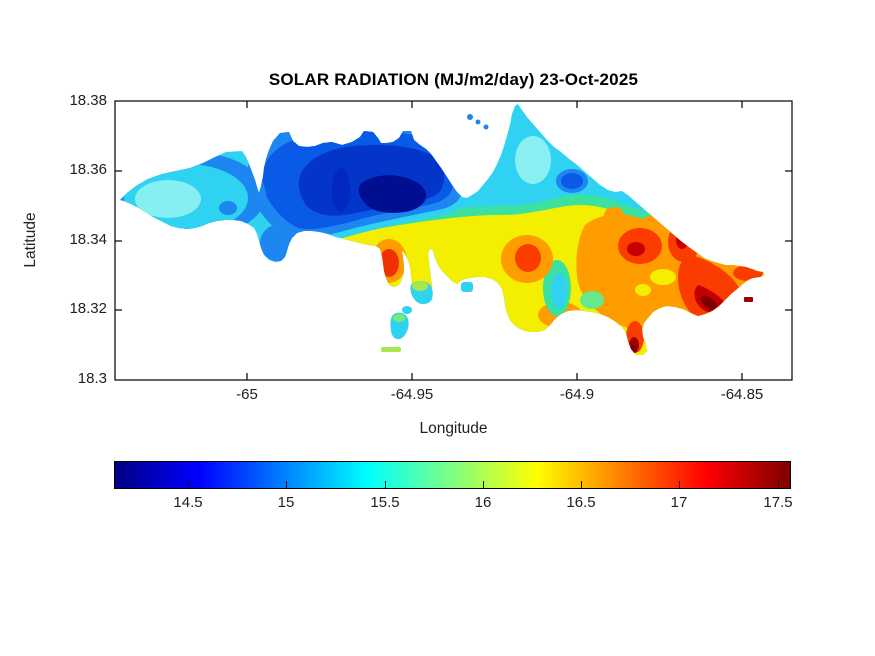  Describe the element at coordinates (483, 502) in the screenshot. I see `colorbar-tick-label: 16` at that location.